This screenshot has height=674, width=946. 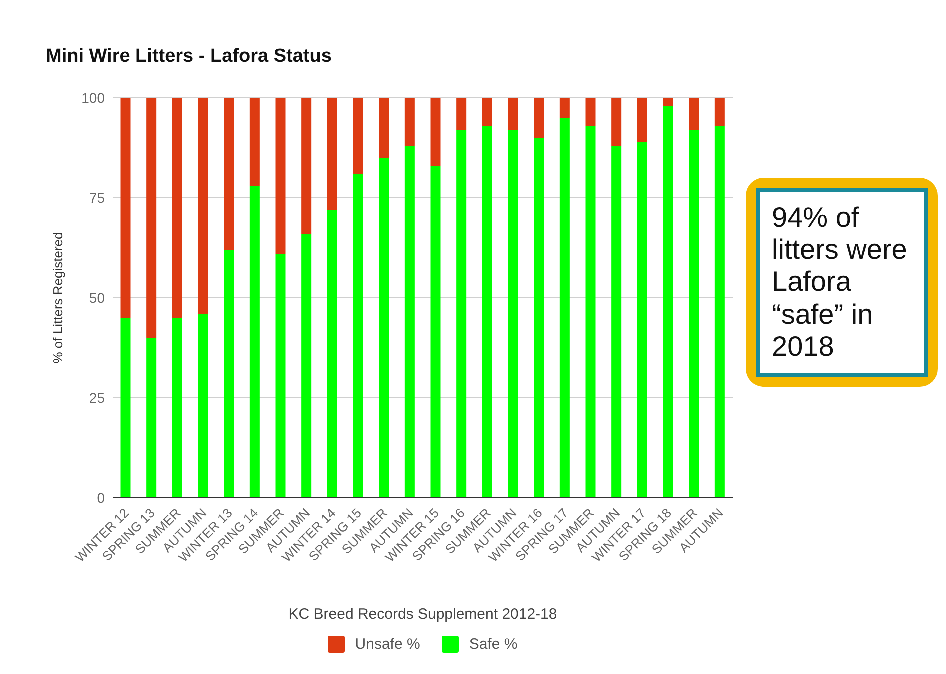 What do you see at coordinates (97, 398) in the screenshot?
I see `y-tick-label: 25` at bounding box center [97, 398].